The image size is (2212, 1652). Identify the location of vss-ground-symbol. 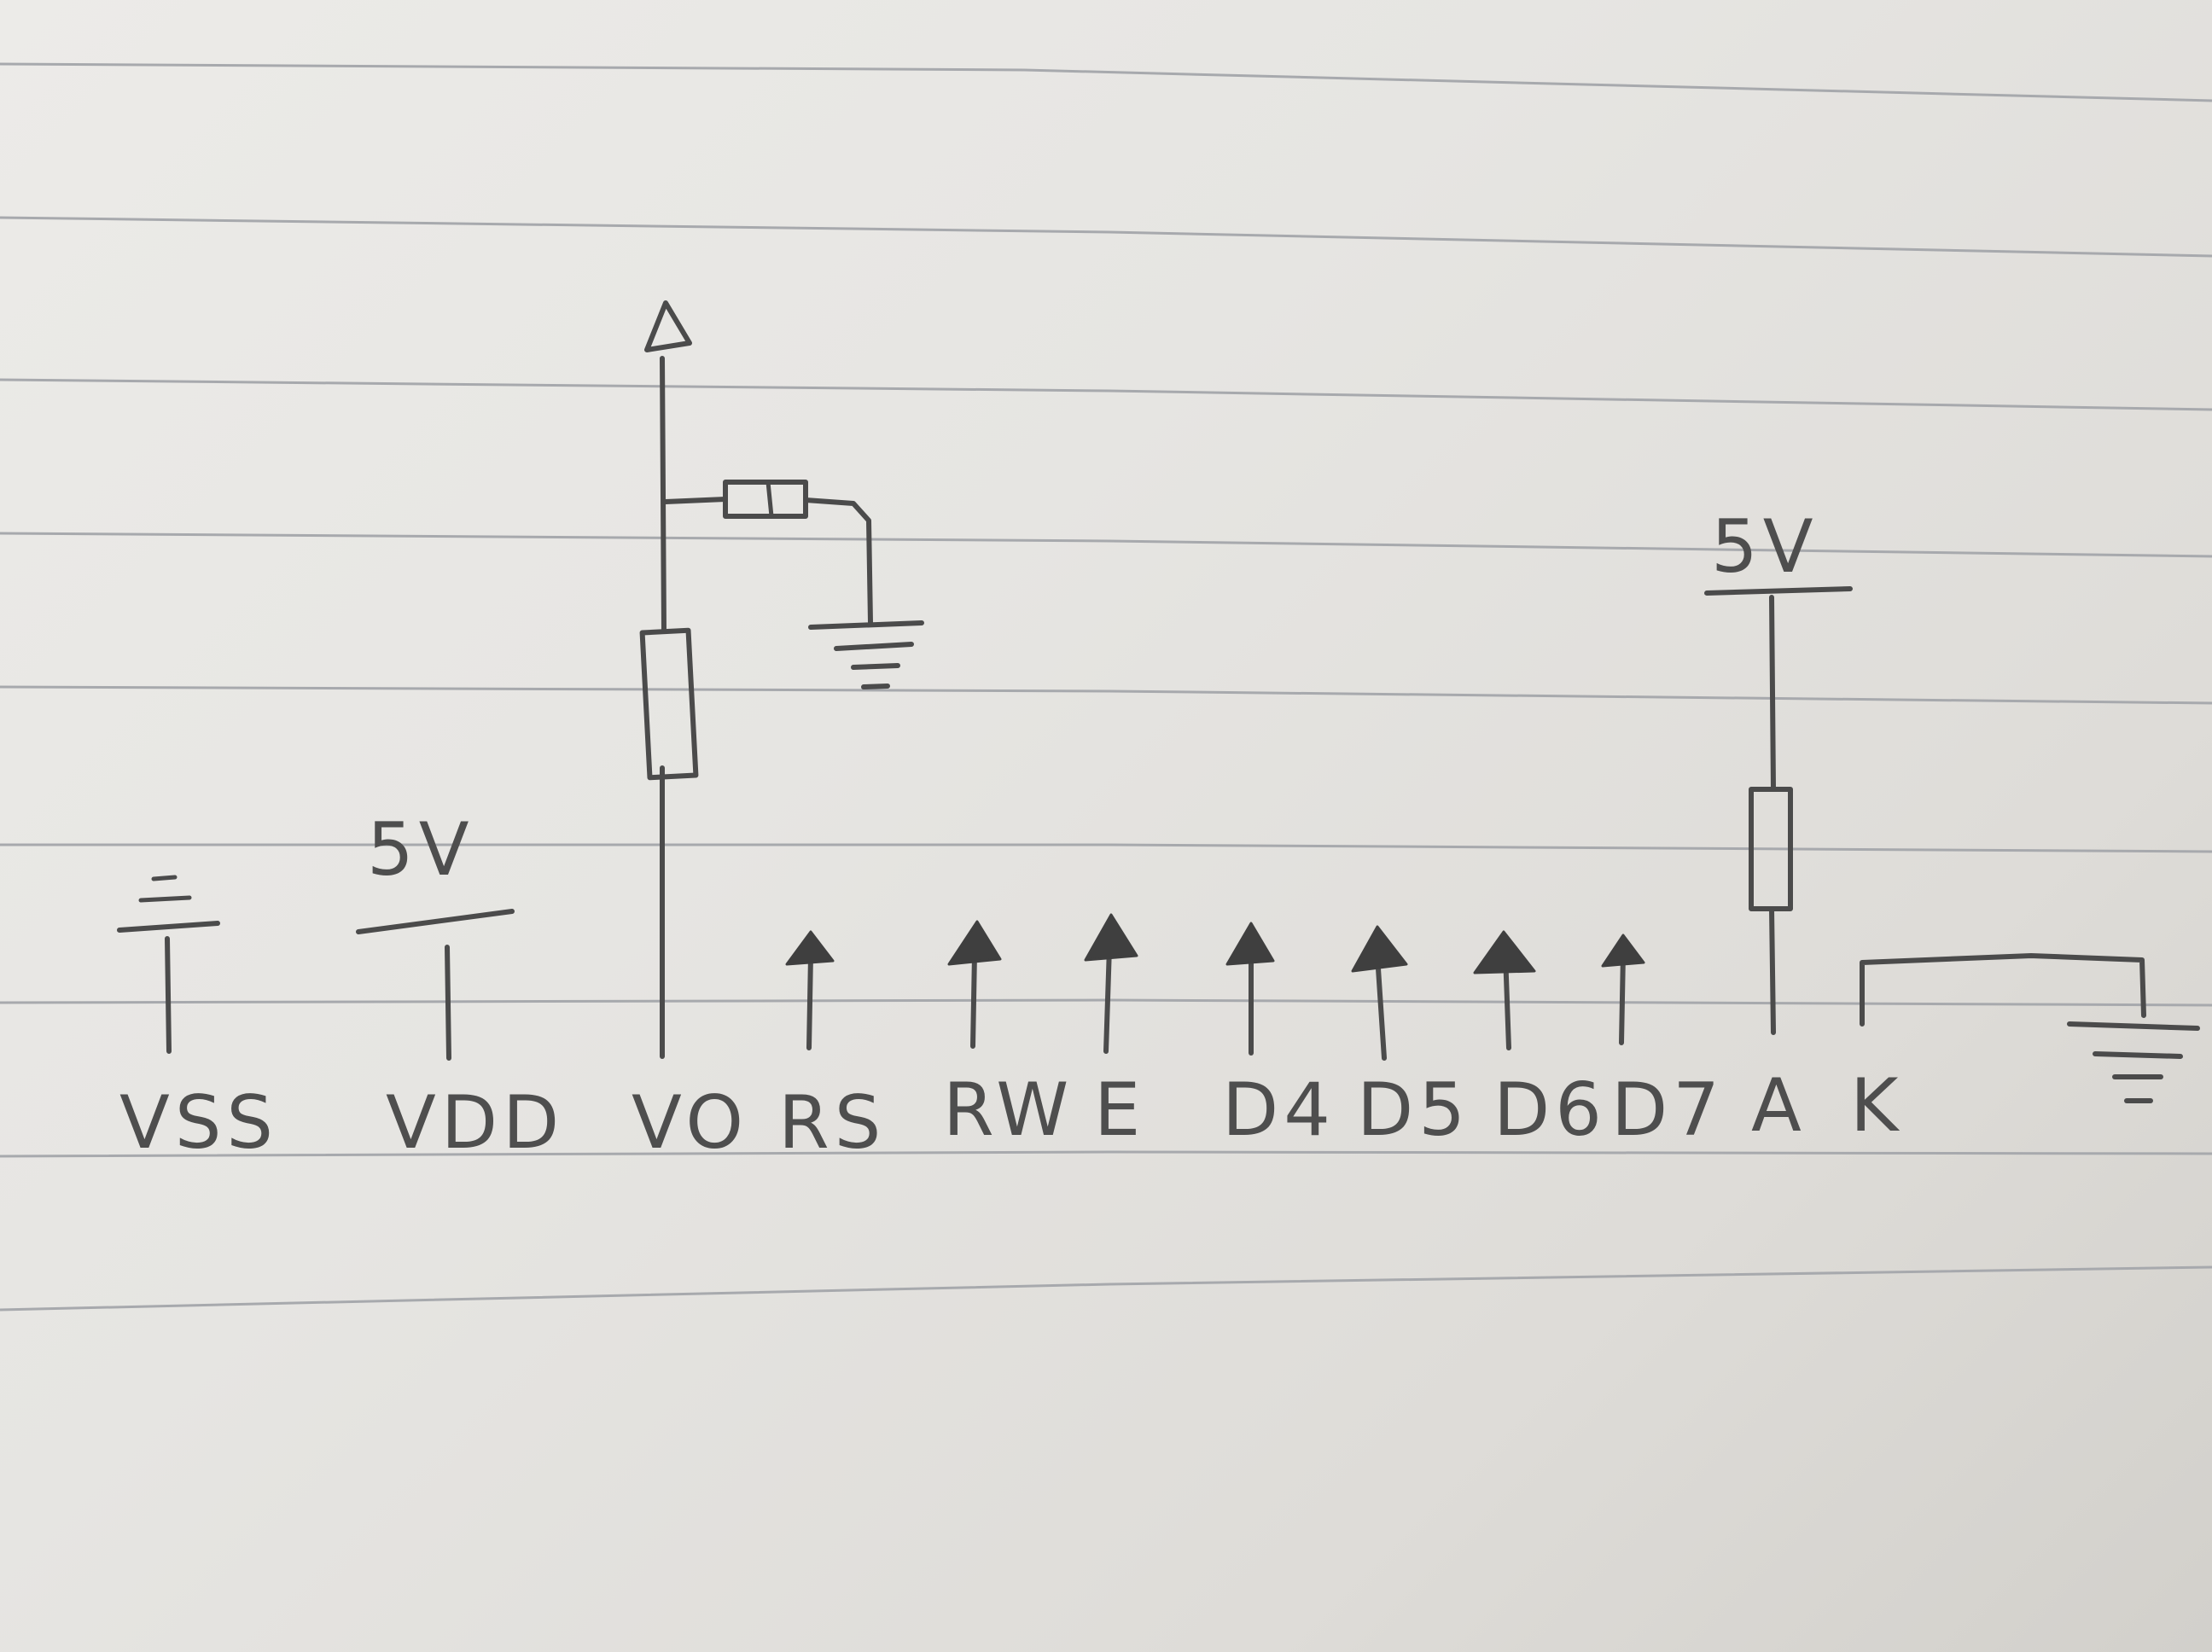
(168, 964).